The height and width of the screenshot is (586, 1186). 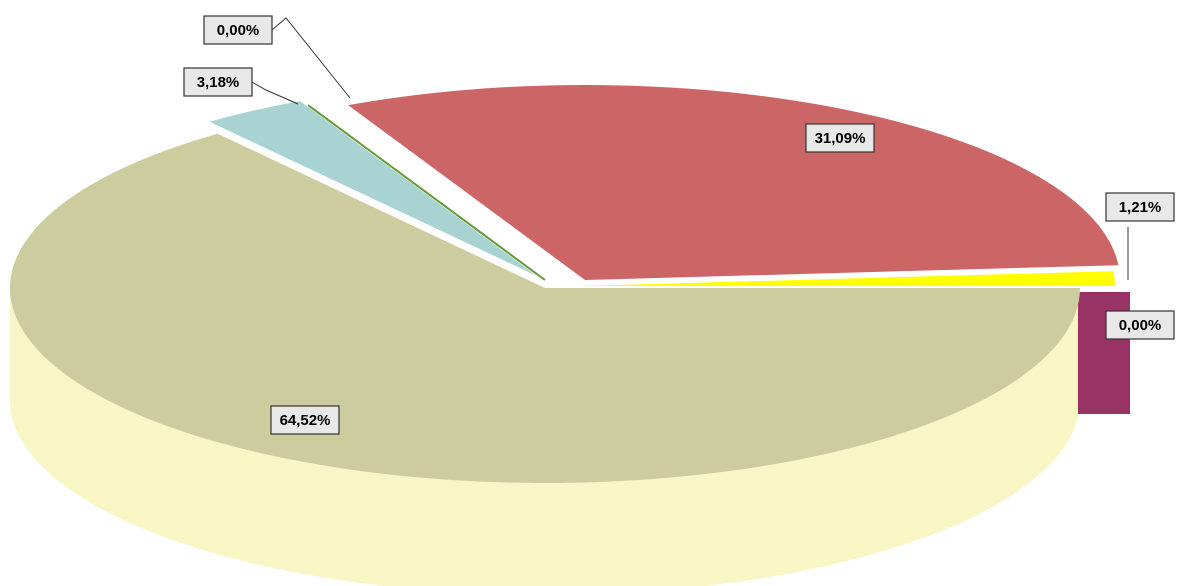 What do you see at coordinates (1104, 353) in the screenshot?
I see `slice-face` at bounding box center [1104, 353].